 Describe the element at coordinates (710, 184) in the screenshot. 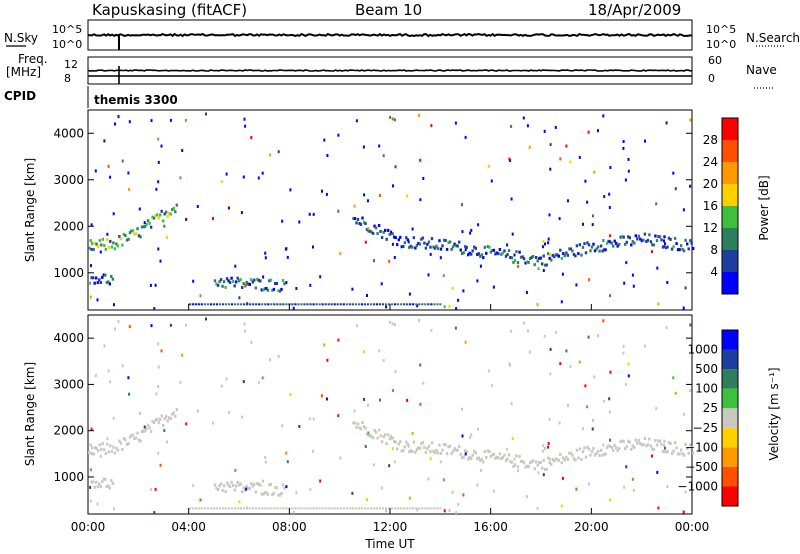

I see `power-colorbar-tick-label: 20` at that location.